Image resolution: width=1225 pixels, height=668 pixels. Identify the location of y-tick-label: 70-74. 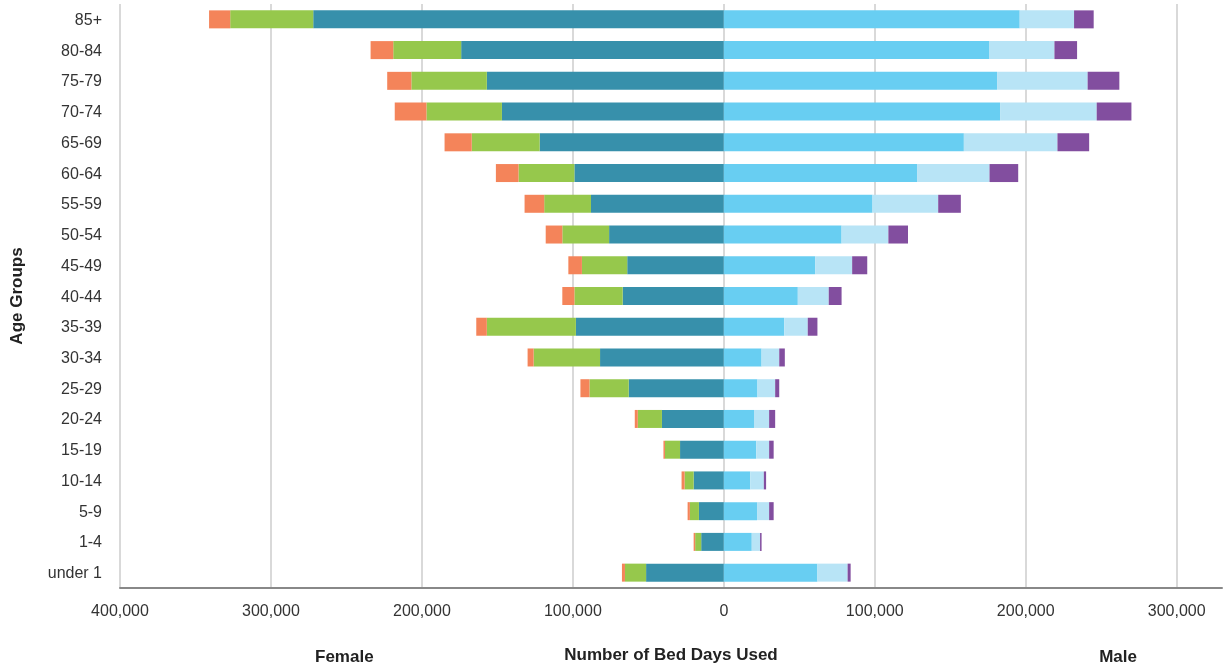
(82, 112).